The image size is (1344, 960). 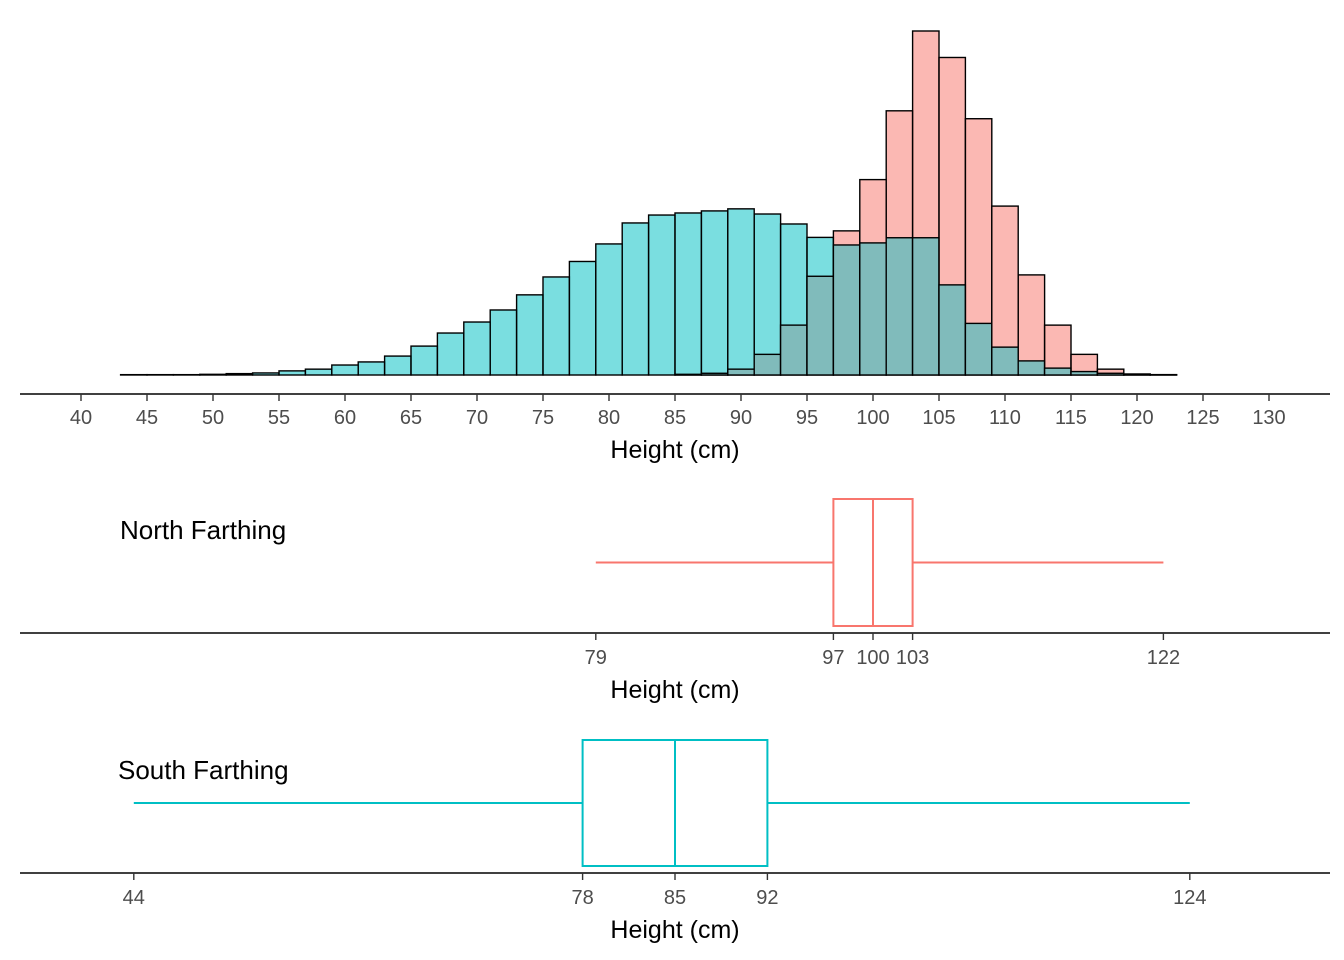 What do you see at coordinates (203, 530) in the screenshot?
I see `north-group-label: North Farthing` at bounding box center [203, 530].